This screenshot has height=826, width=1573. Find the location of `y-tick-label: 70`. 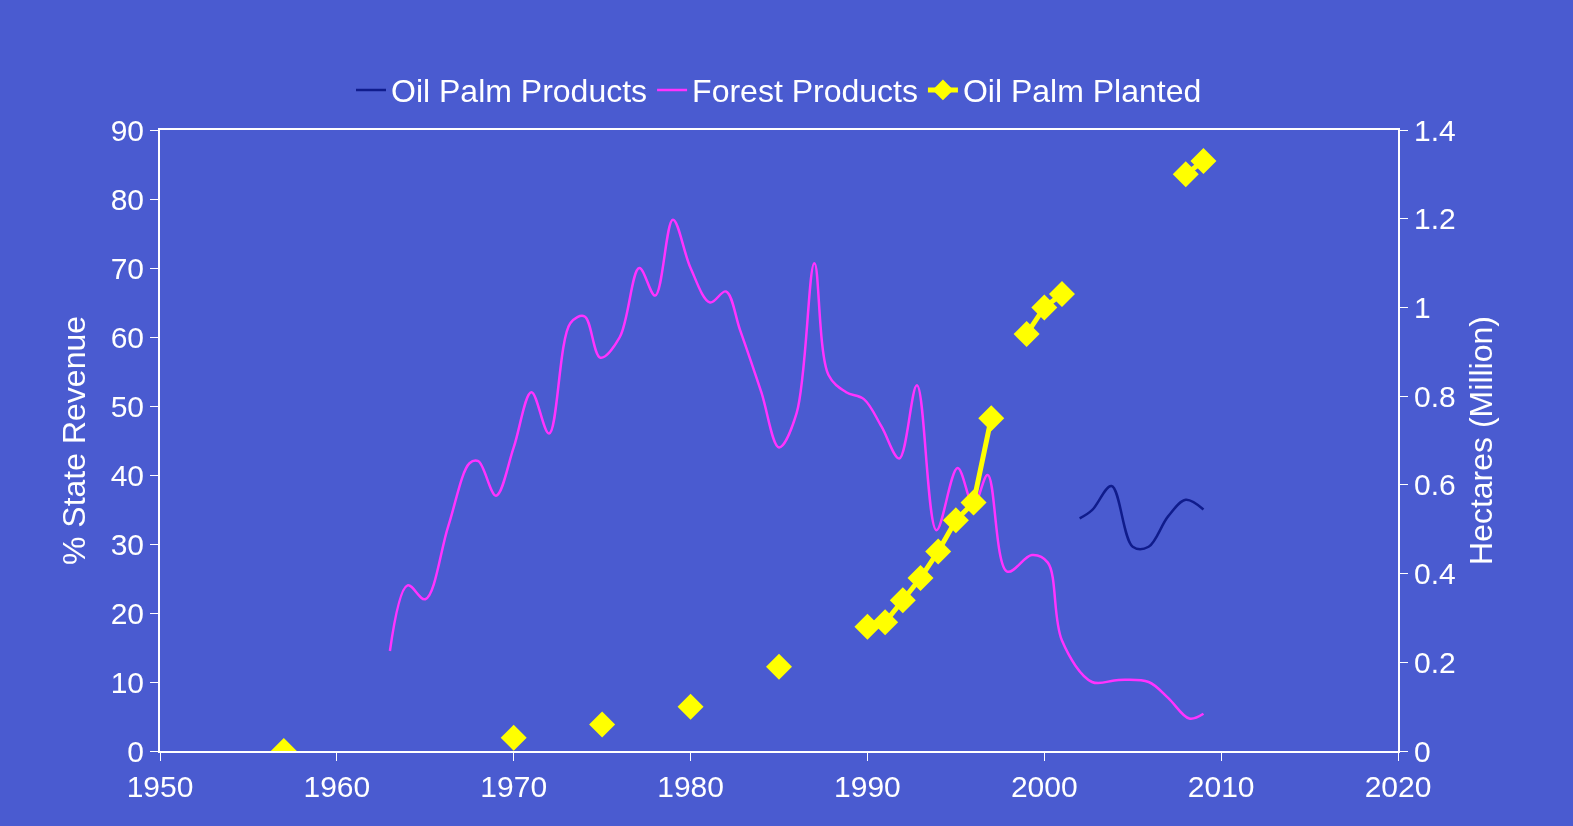

y-tick-label: 70 is located at coordinates (127, 268).